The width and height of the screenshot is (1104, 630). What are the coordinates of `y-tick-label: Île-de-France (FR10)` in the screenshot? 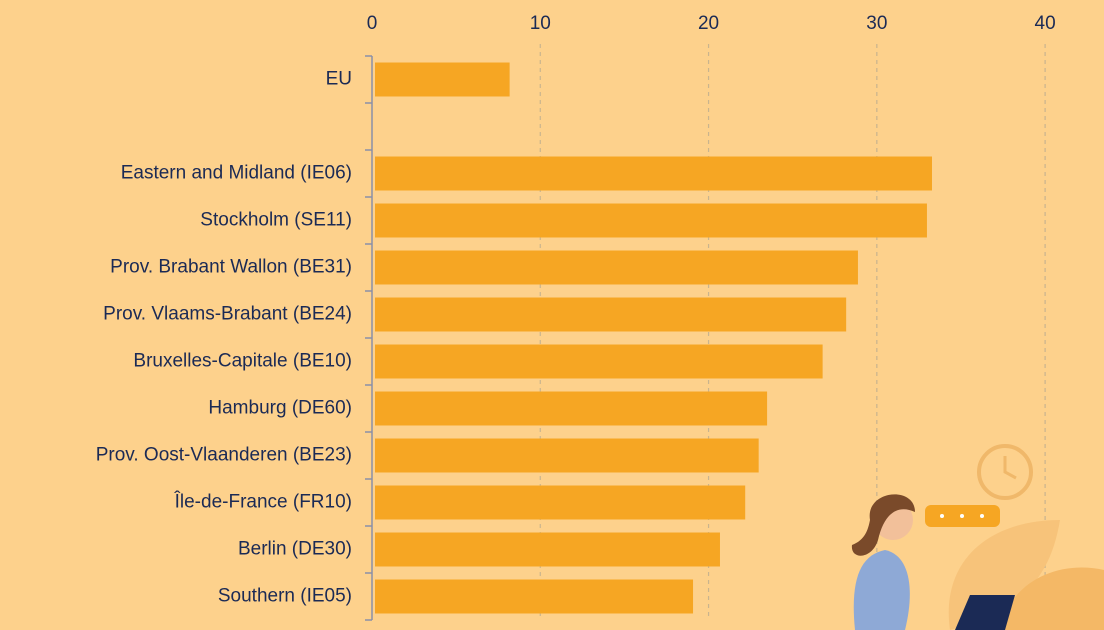 It's located at (263, 502).